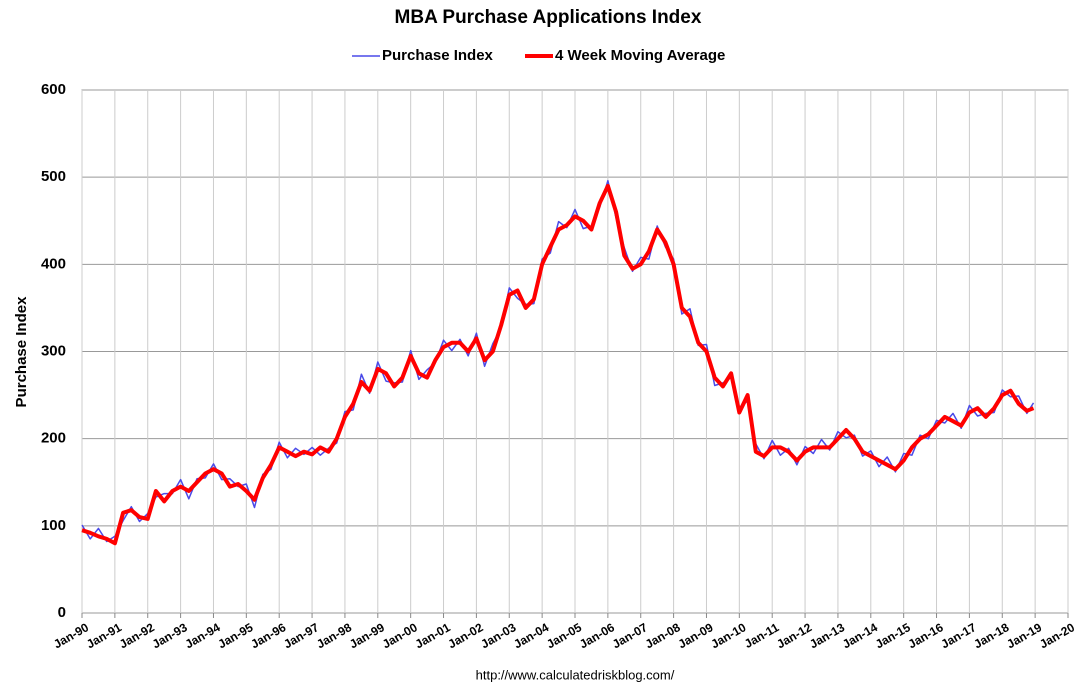  Describe the element at coordinates (827, 635) in the screenshot. I see `x-tick-label: Jan-13` at that location.